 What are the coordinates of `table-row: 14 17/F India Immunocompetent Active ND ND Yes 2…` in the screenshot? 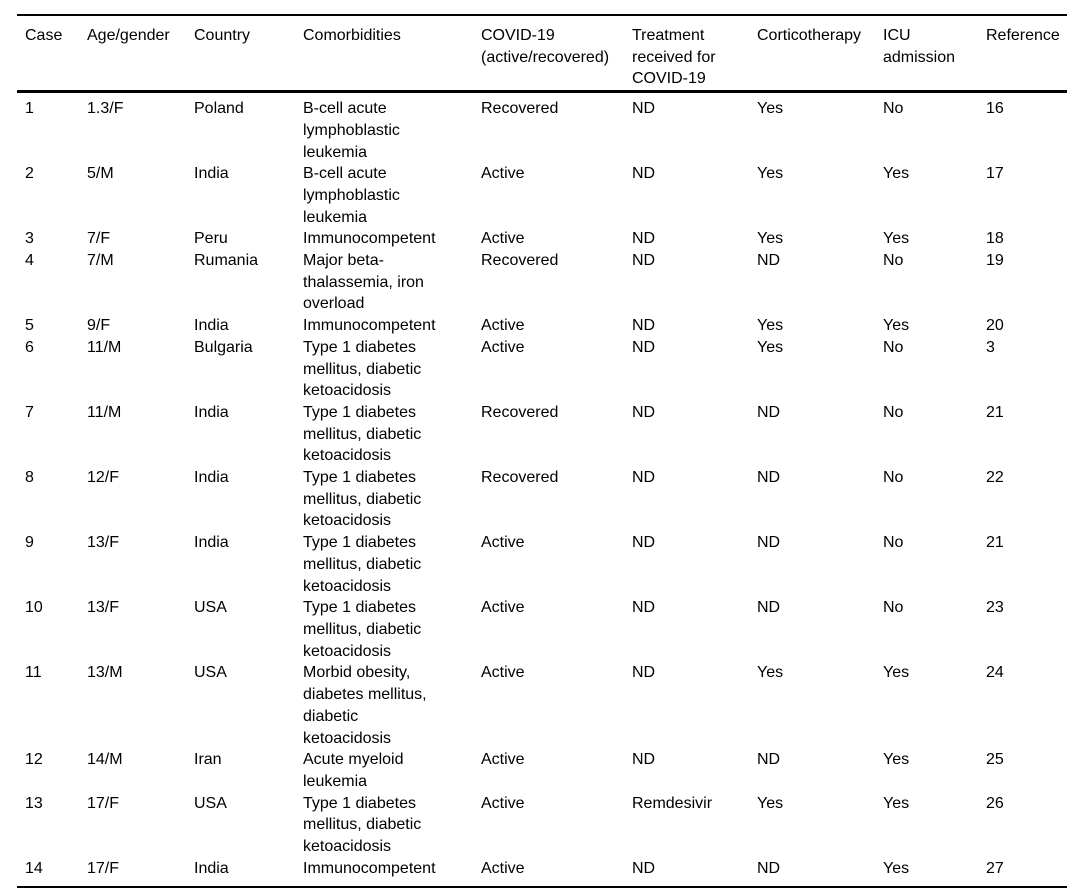 It's located at (542, 873).